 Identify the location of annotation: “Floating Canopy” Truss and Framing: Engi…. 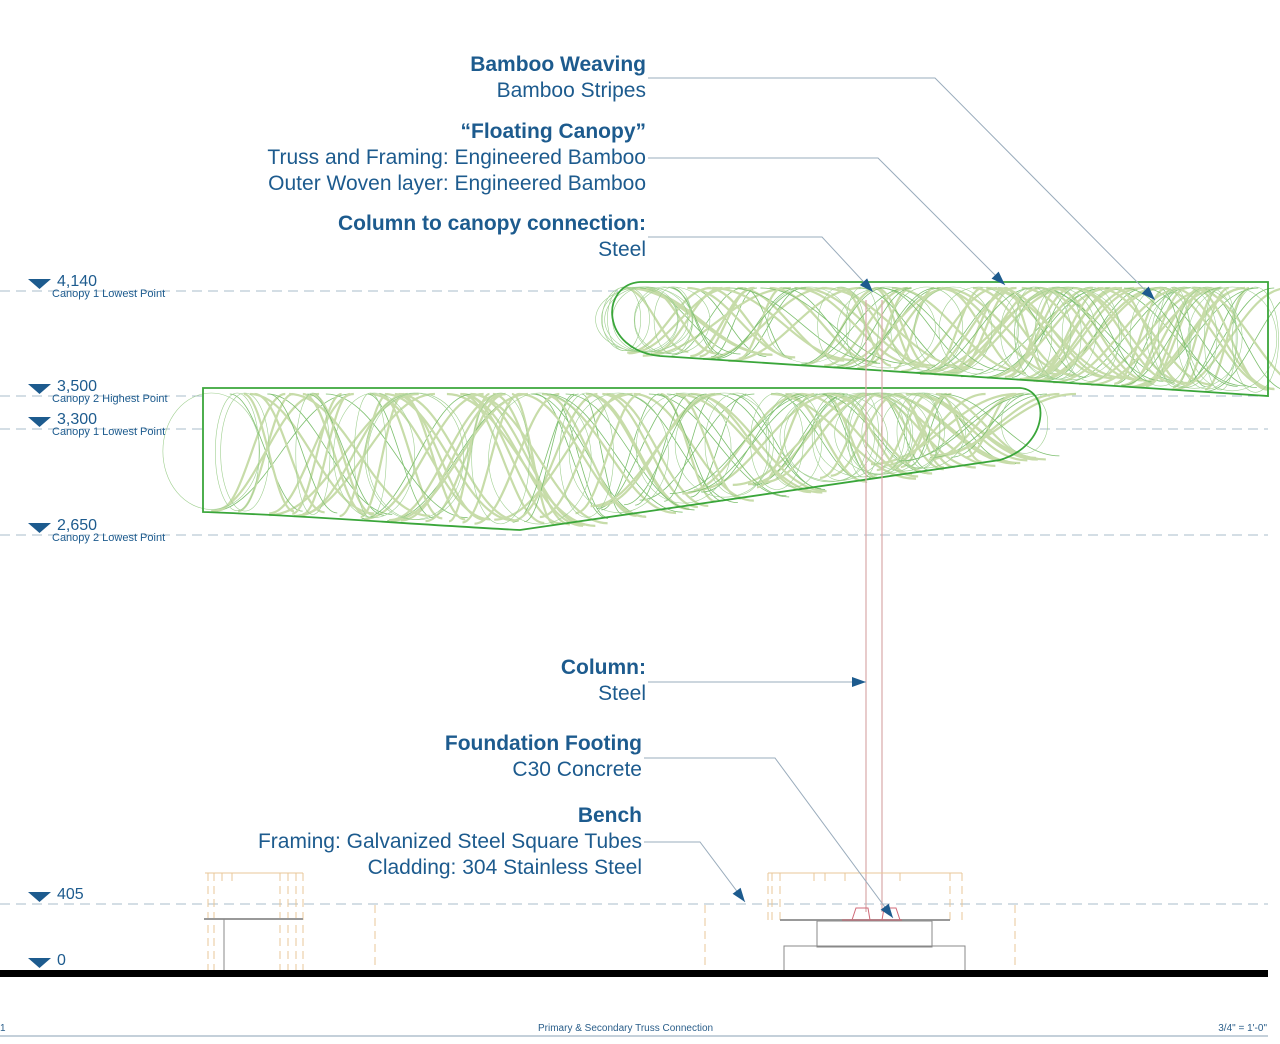
(456, 158).